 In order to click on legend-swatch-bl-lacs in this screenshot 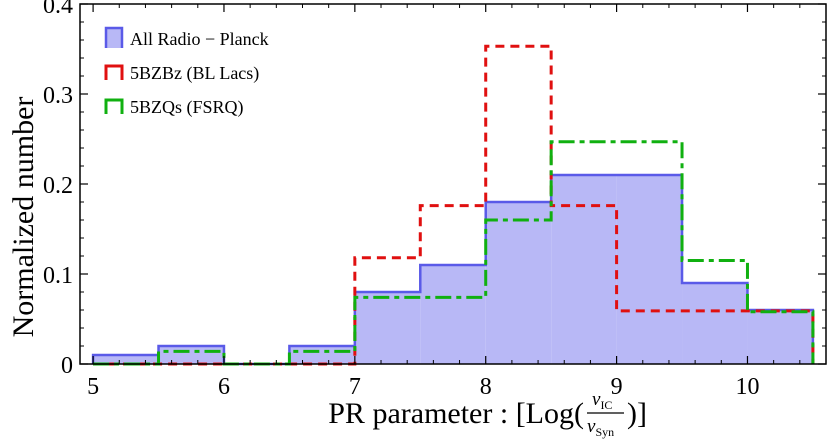, I will do `click(114, 72)`.